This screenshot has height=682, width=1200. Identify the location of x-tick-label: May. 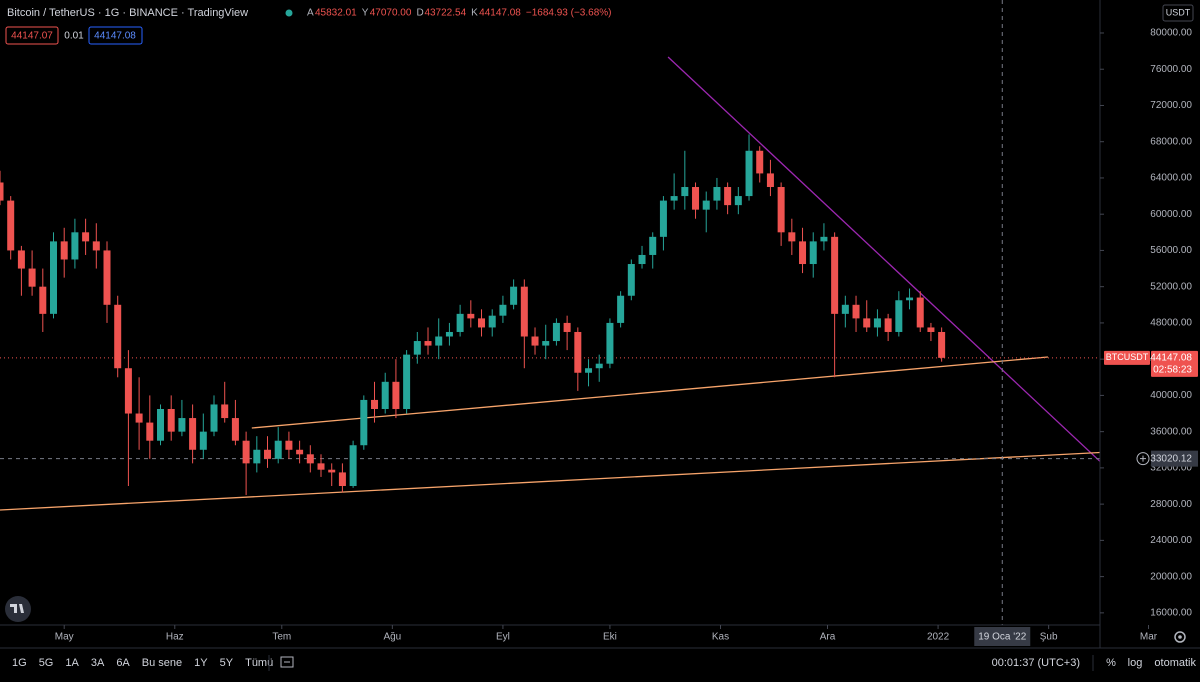
(64, 637).